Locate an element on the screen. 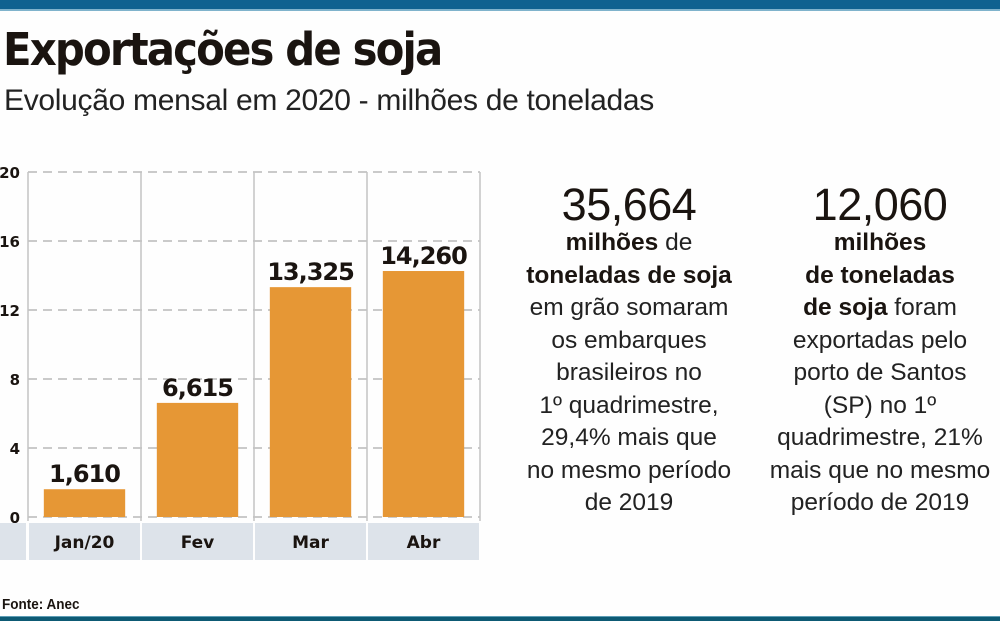 The height and width of the screenshot is (621, 1000). category-box-spacer is located at coordinates (13, 541).